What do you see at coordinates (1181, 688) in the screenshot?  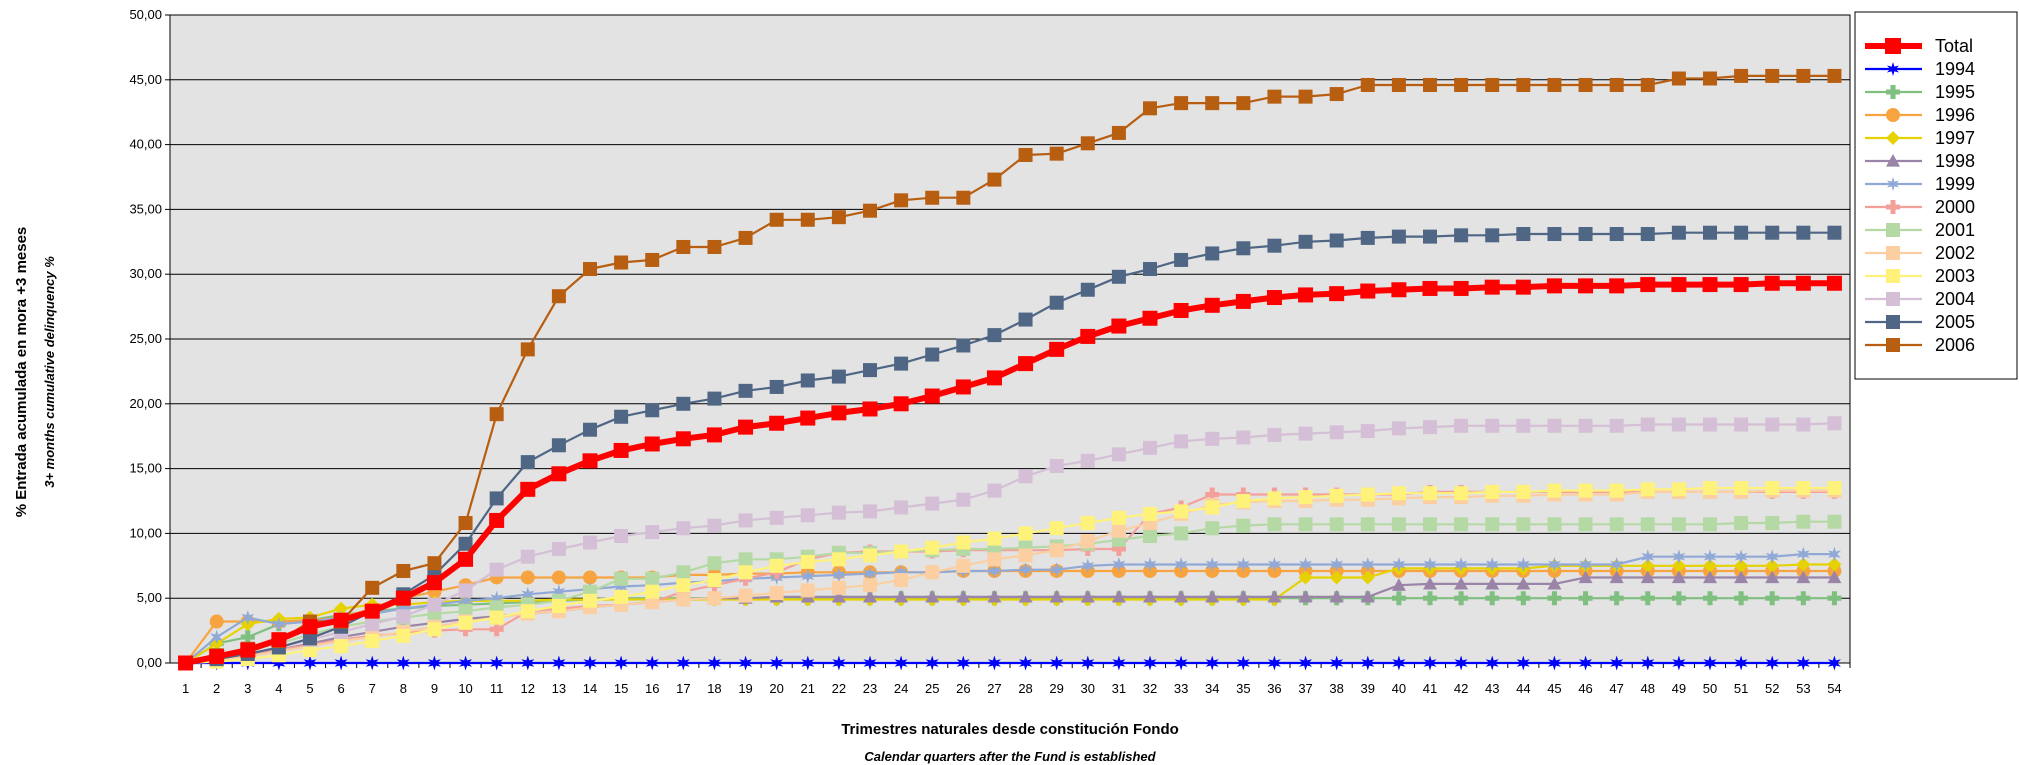 I see `x-tick-label: 33` at bounding box center [1181, 688].